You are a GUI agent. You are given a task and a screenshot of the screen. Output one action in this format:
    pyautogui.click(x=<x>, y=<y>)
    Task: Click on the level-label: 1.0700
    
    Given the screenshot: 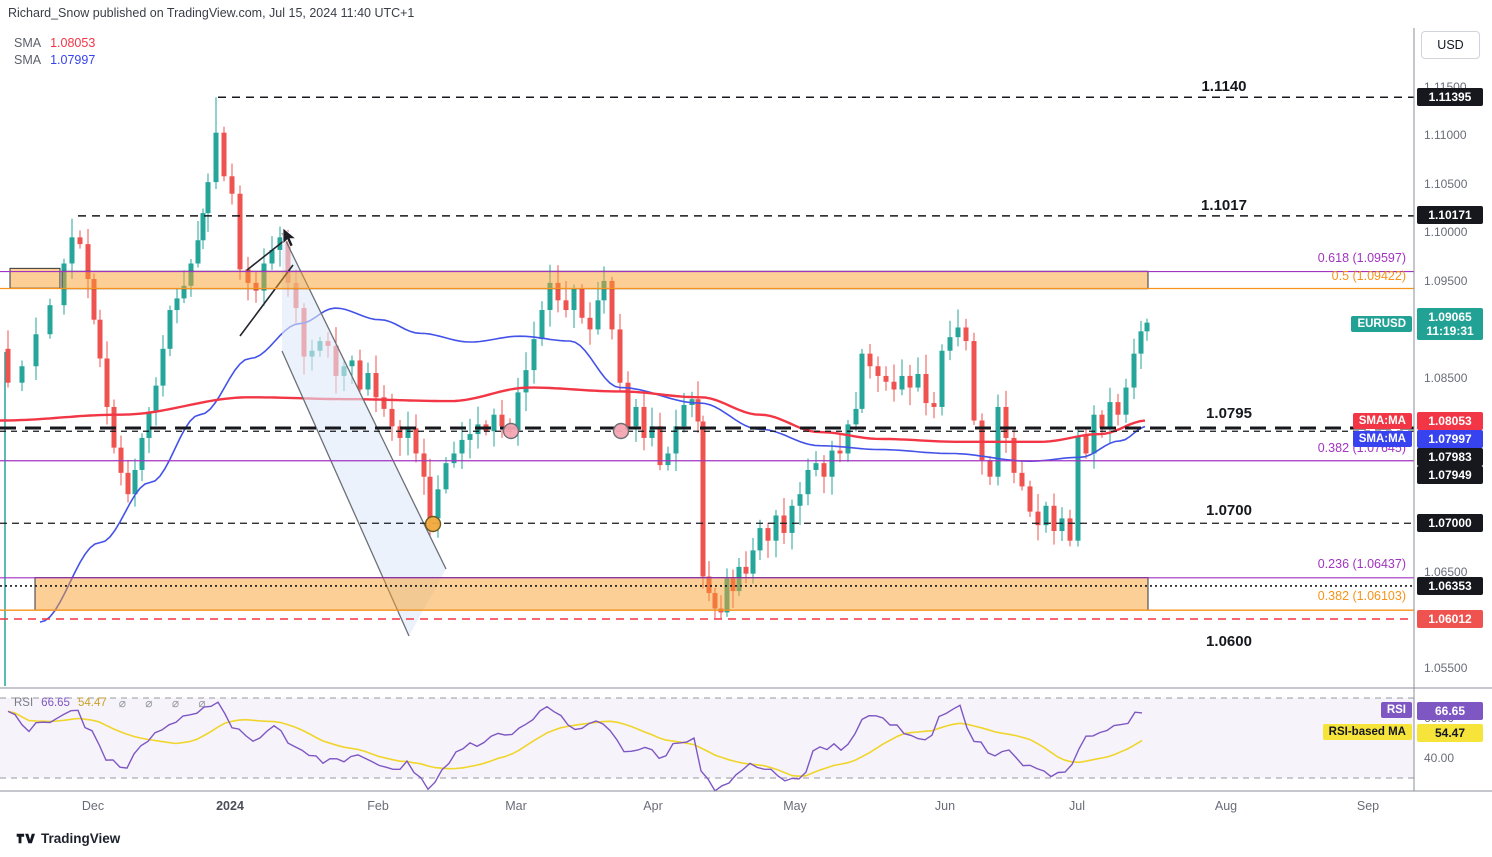 What is the action you would take?
    pyautogui.click(x=1229, y=510)
    